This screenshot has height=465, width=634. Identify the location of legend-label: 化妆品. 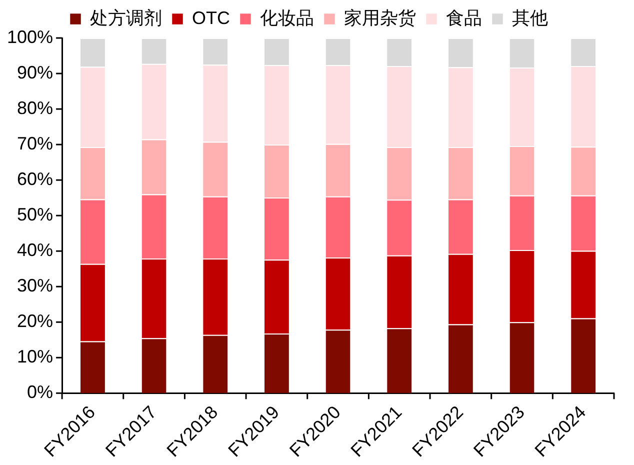
(287, 18).